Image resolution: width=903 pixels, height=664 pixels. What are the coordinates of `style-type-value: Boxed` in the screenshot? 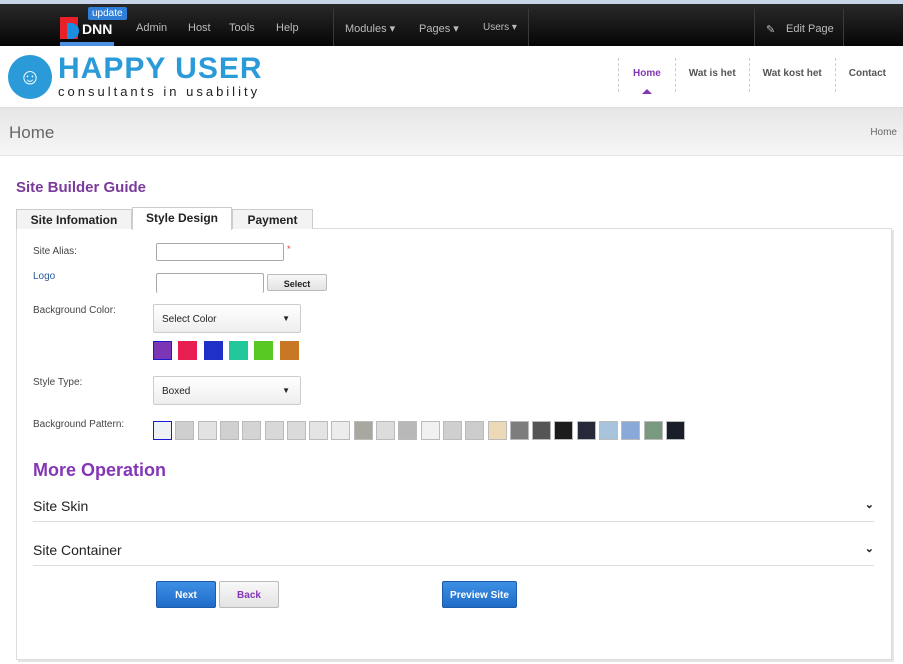 It's located at (176, 391).